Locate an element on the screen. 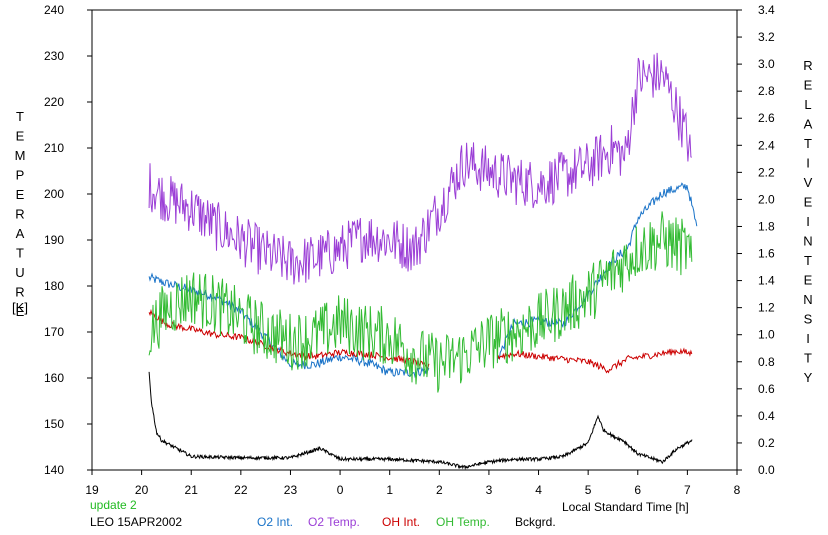 Image resolution: width=828 pixels, height=535 pixels. right-title-letter: A is located at coordinates (808, 124).